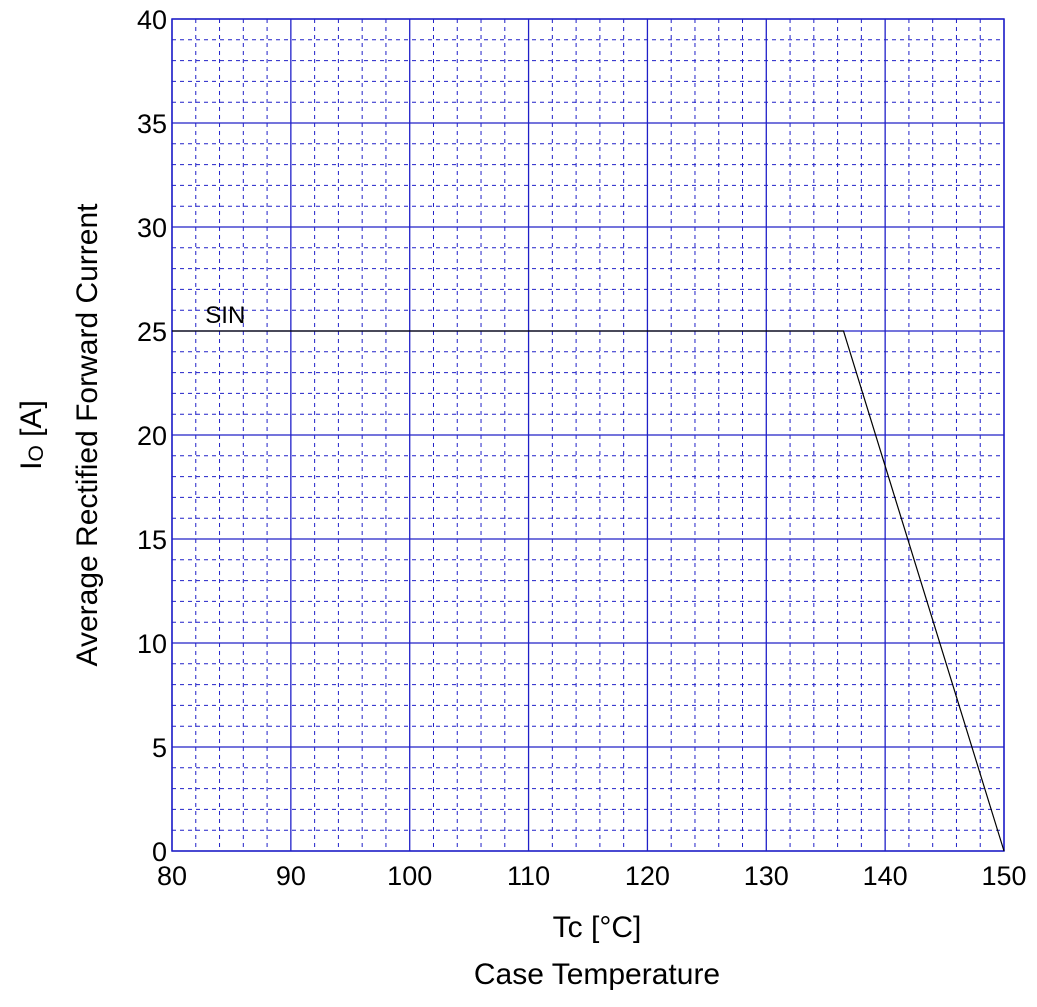 The height and width of the screenshot is (1007, 1037). Describe the element at coordinates (885, 876) in the screenshot. I see `x-tick-label: 140` at that location.